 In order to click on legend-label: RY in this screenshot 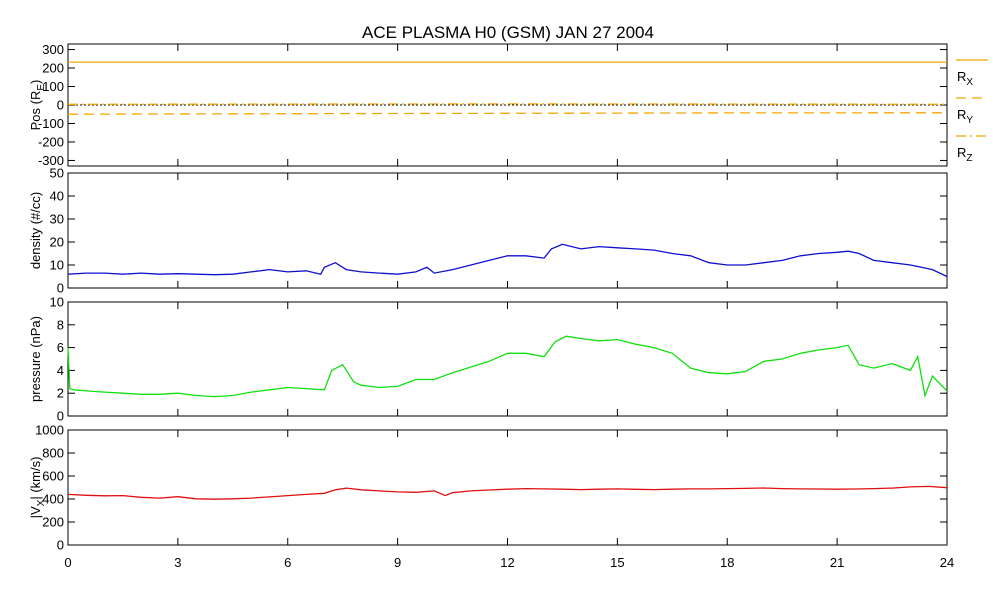, I will do `click(965, 116)`.